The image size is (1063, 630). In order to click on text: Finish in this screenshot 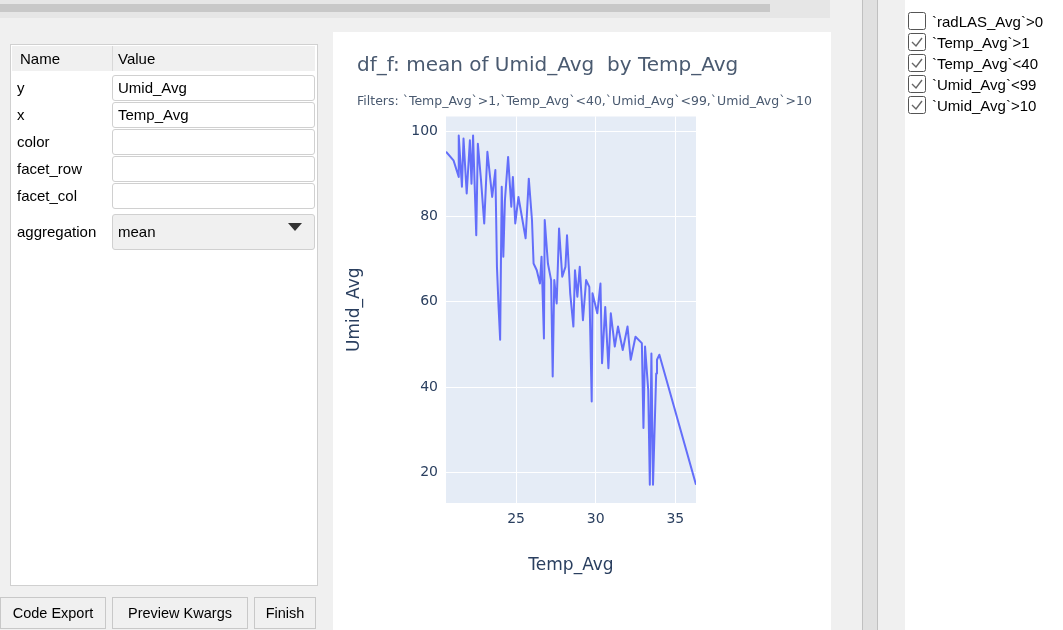, I will do `click(285, 613)`.